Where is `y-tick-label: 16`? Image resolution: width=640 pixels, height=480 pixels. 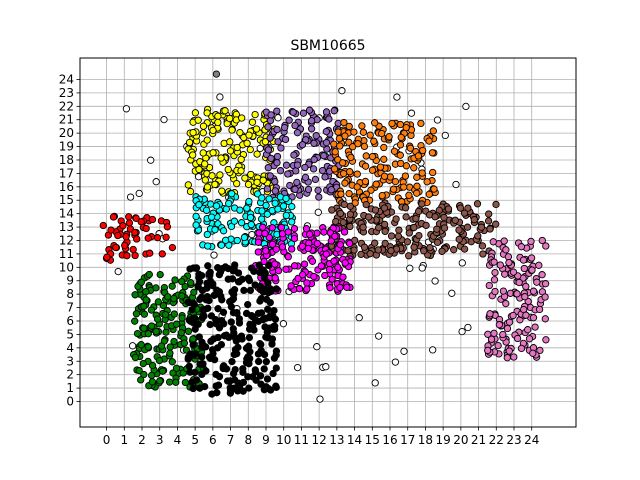
y-tick-label: 16 is located at coordinates (66, 187).